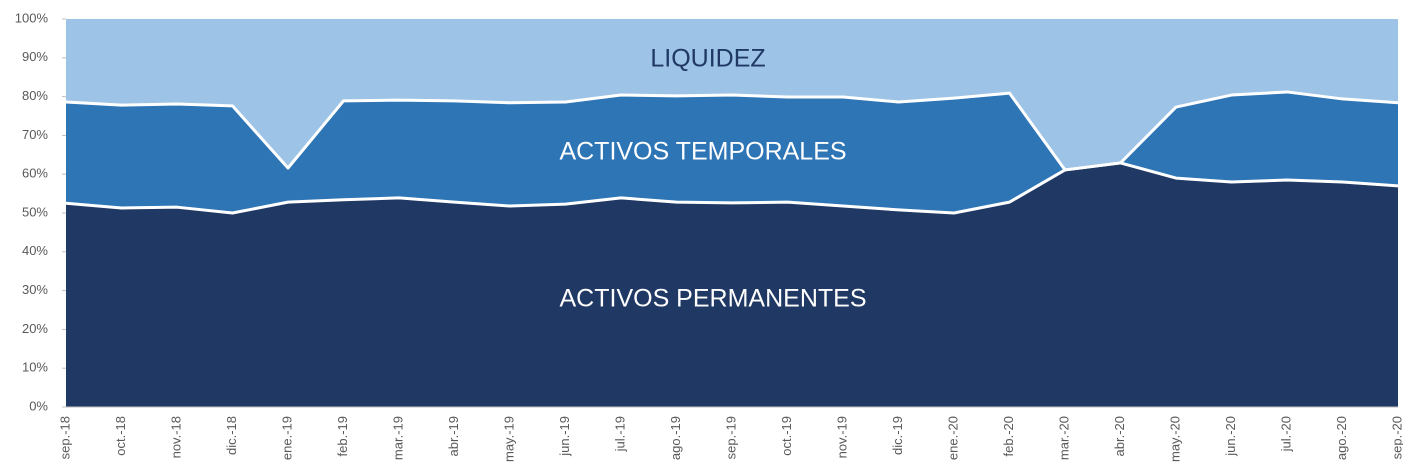  What do you see at coordinates (508, 439) in the screenshot?
I see `x-tick-label: may.-19` at bounding box center [508, 439].